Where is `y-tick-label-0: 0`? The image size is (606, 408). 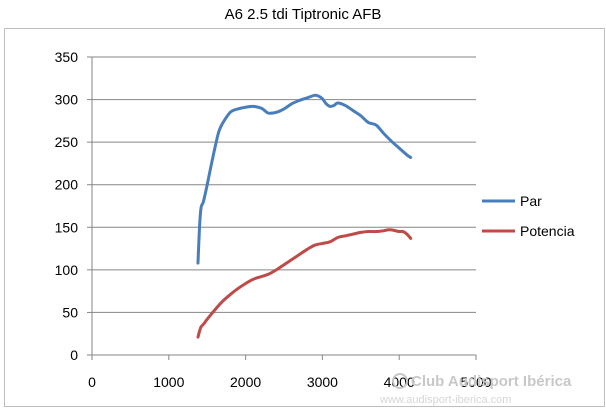 y-tick-label-0: 0 is located at coordinates (74, 355).